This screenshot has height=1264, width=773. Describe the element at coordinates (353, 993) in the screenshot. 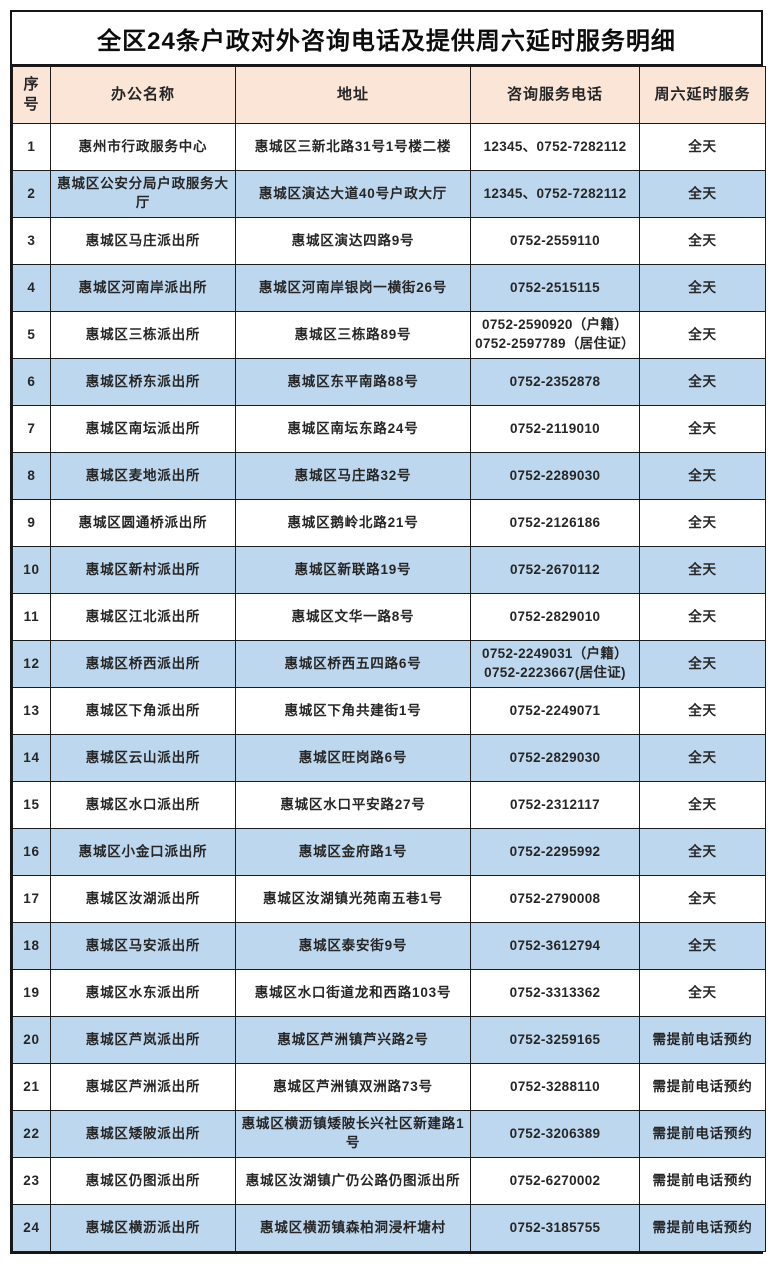

I see `address: 惠城区水口街道龙和西路103号` at that location.